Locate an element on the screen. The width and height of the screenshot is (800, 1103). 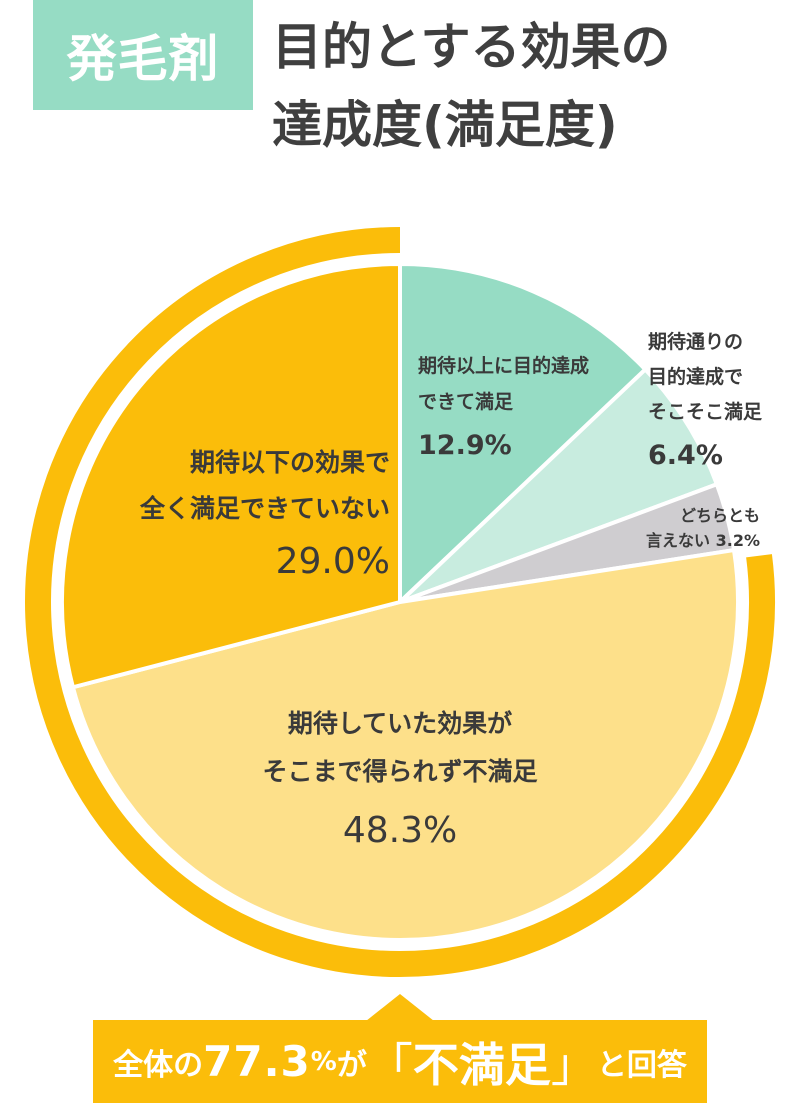
callout-pointer is located at coordinates (400, 1007).